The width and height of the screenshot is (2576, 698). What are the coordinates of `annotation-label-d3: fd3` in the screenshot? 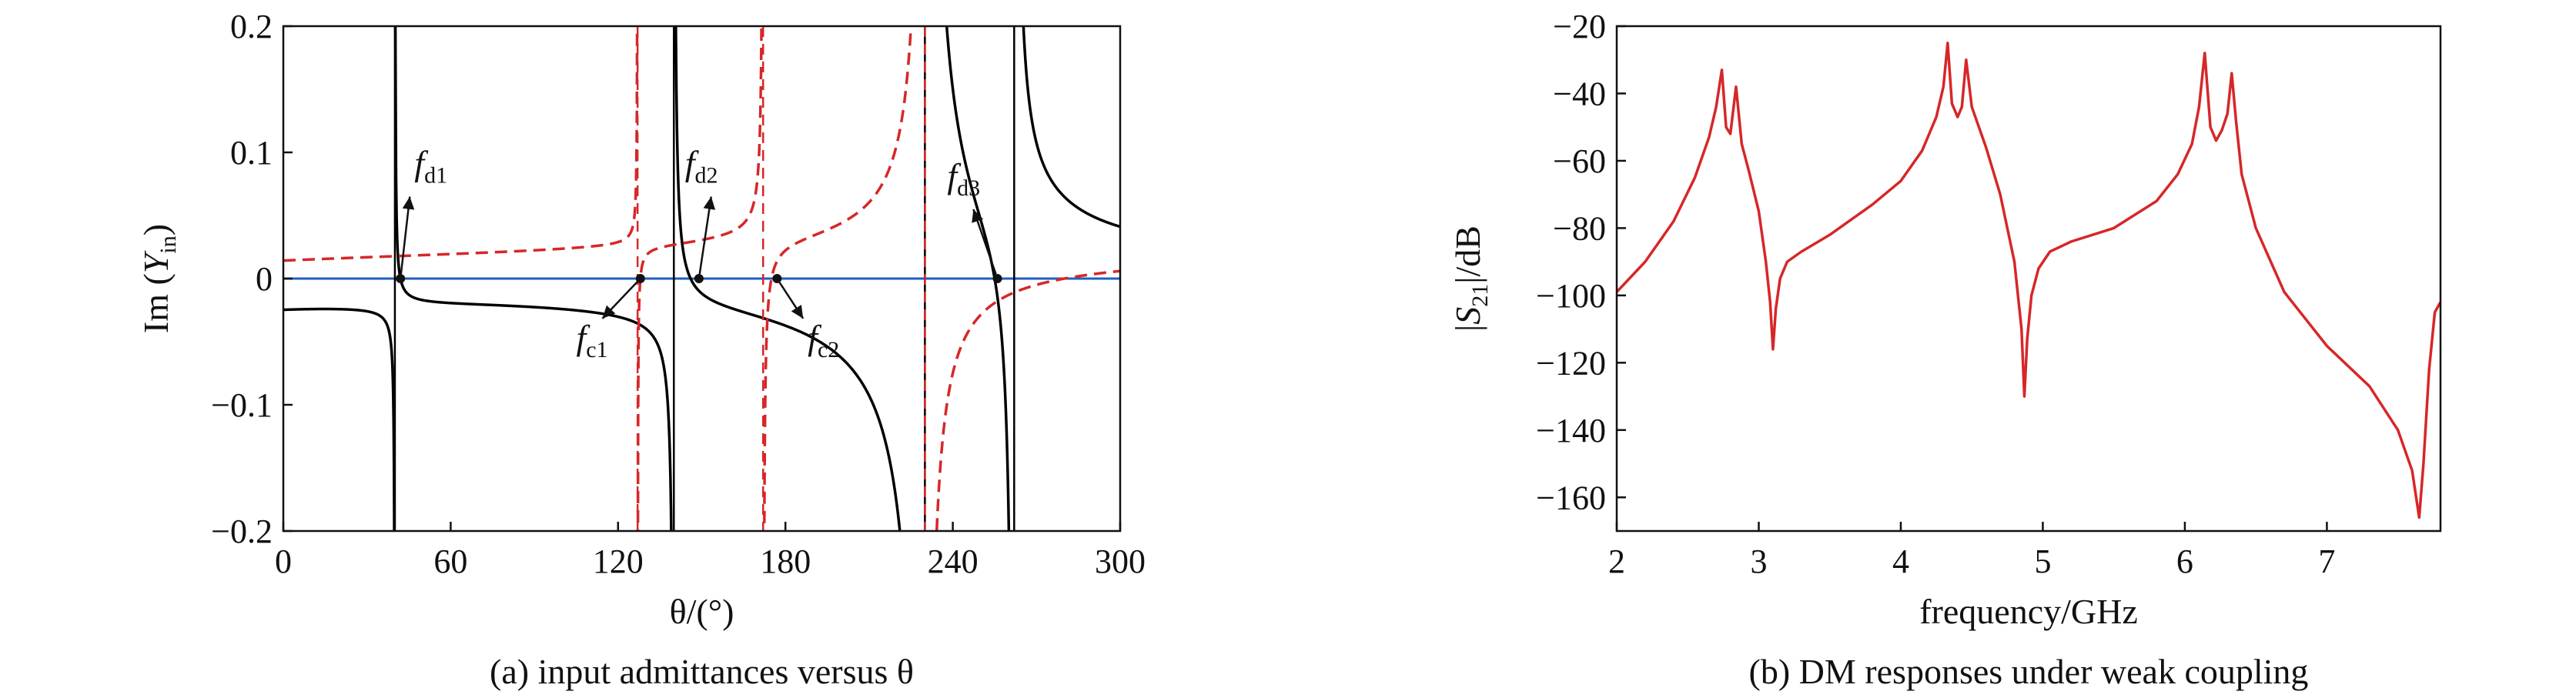 It's located at (964, 178).